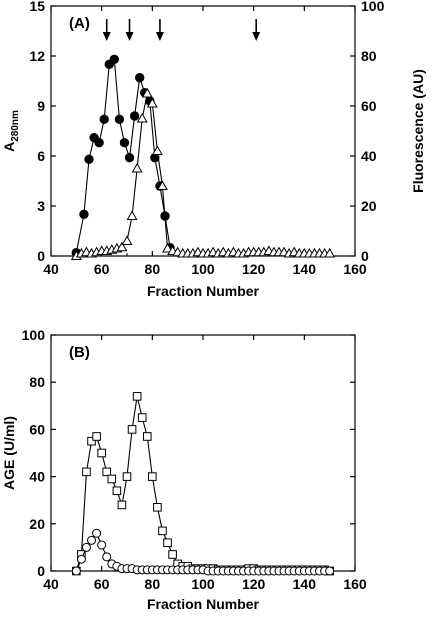 The image size is (437, 617). Describe the element at coordinates (123, 156) in the screenshot. I see `series-filled-circle` at that location.